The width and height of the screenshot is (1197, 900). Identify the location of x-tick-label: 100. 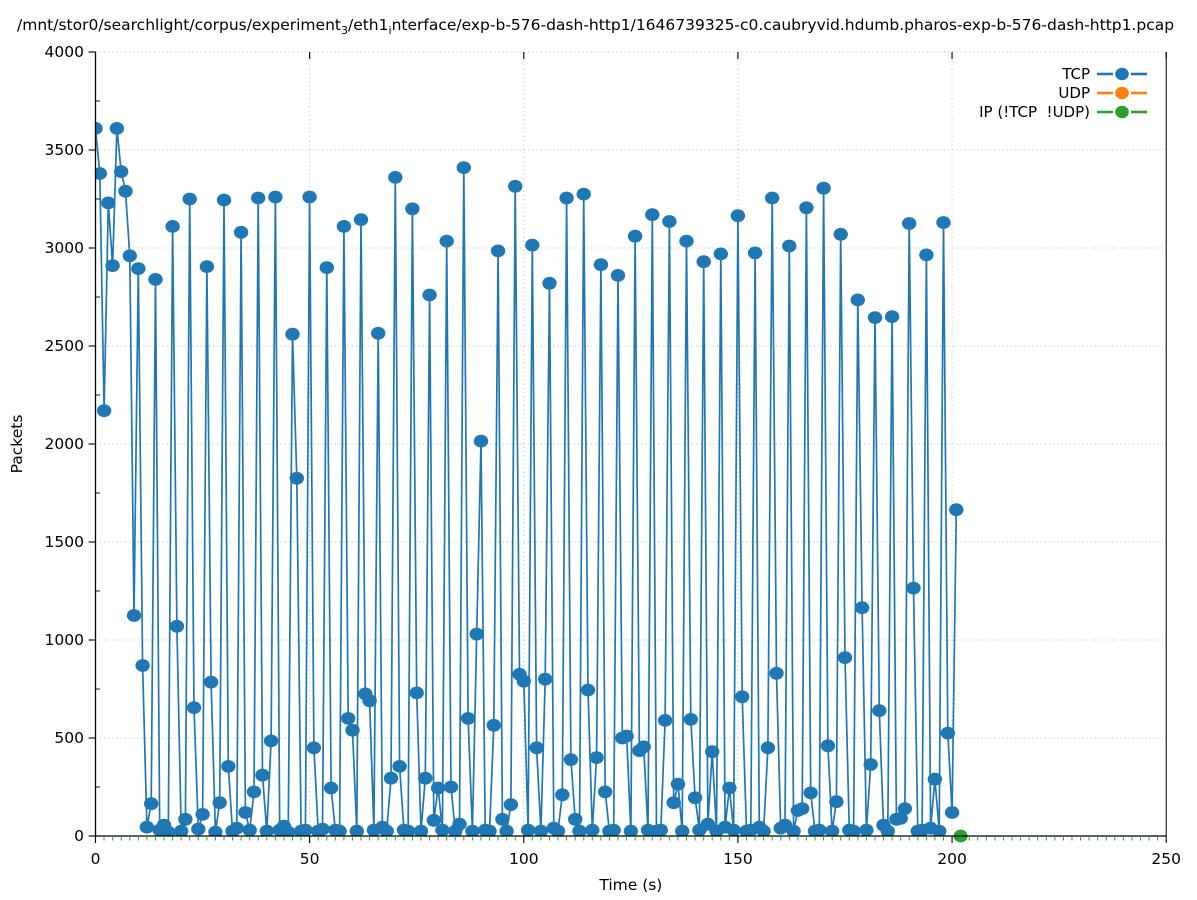
(524, 859).